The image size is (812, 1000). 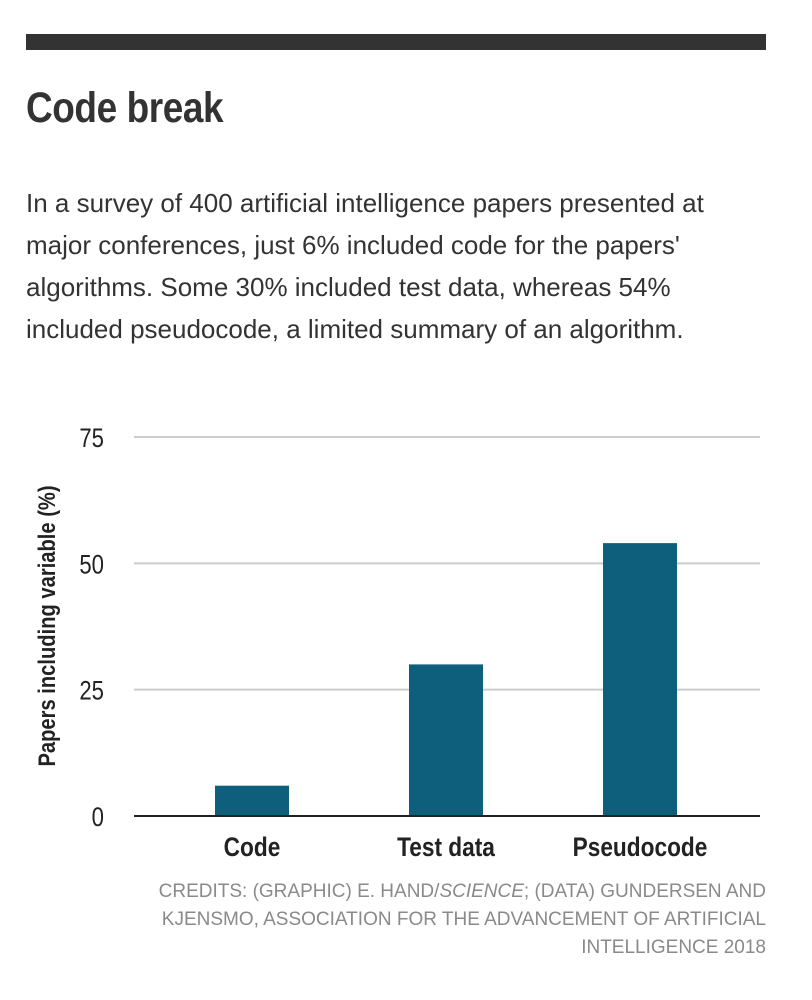 What do you see at coordinates (91, 565) in the screenshot?
I see `y-tick-label: 50` at bounding box center [91, 565].